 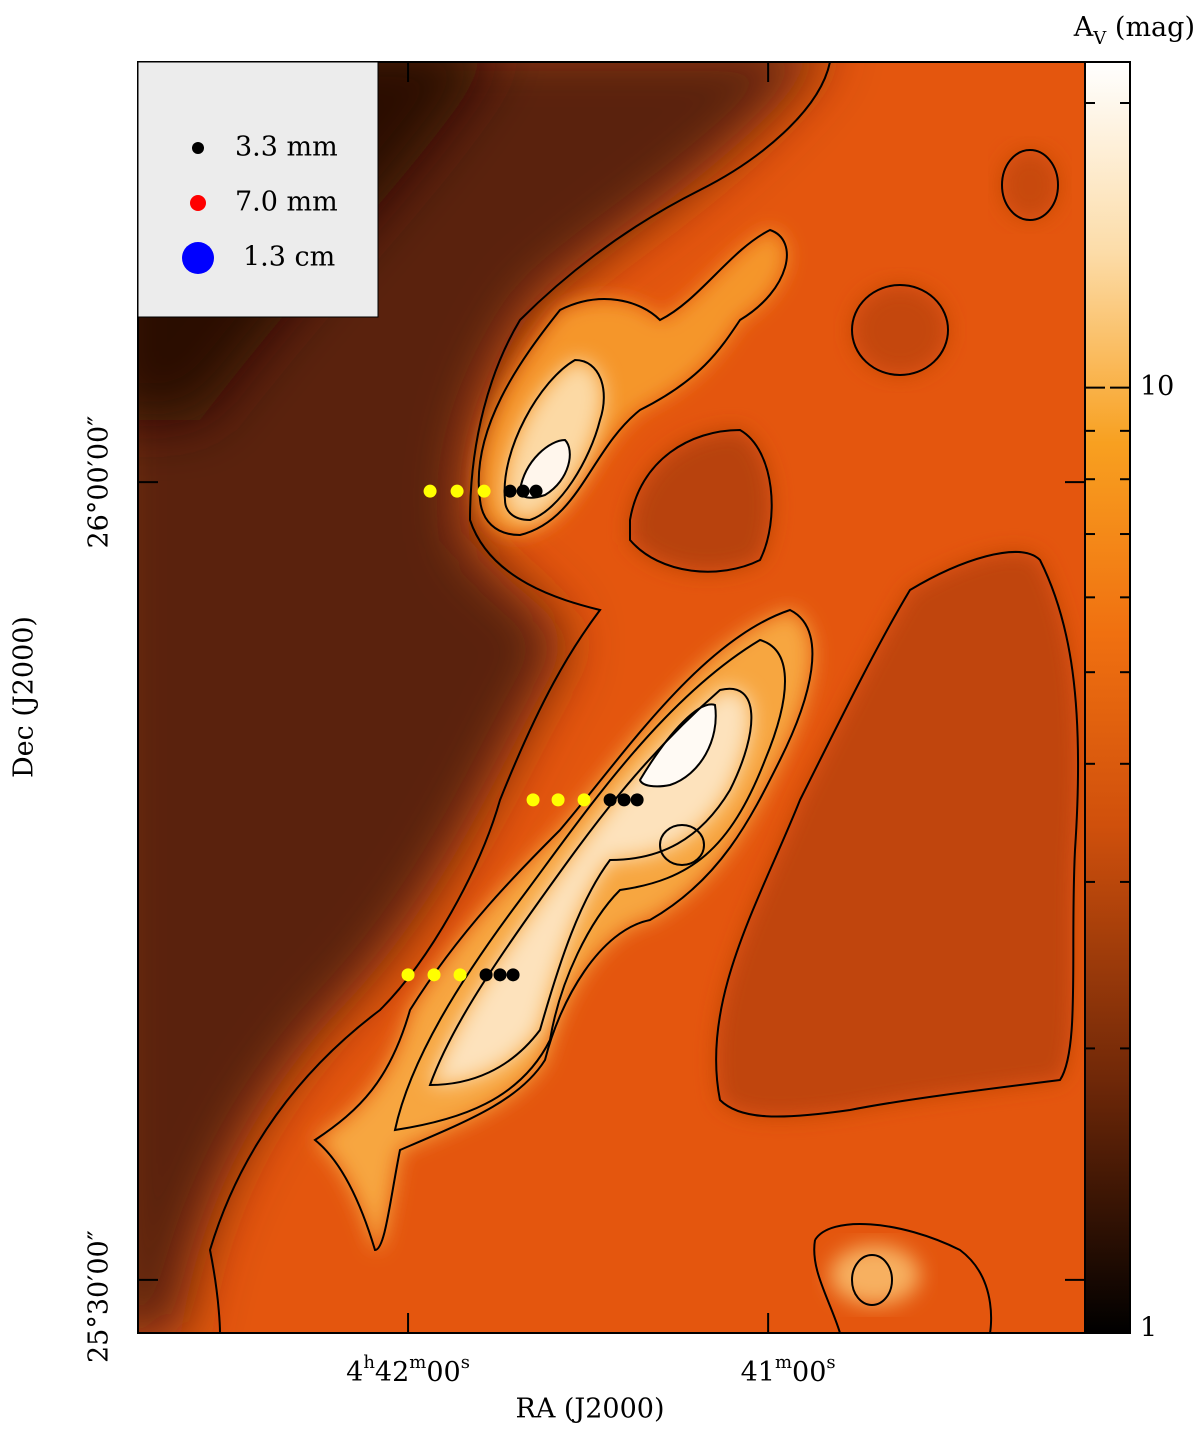 What do you see at coordinates (99, 482) in the screenshot?
I see `y-tick-label: 26°00′00″` at bounding box center [99, 482].